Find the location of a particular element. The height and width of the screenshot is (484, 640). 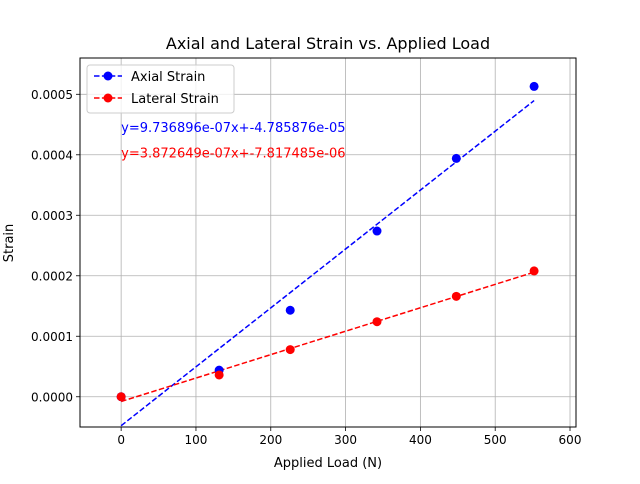

x-tick-label: 200 is located at coordinates (270, 440).